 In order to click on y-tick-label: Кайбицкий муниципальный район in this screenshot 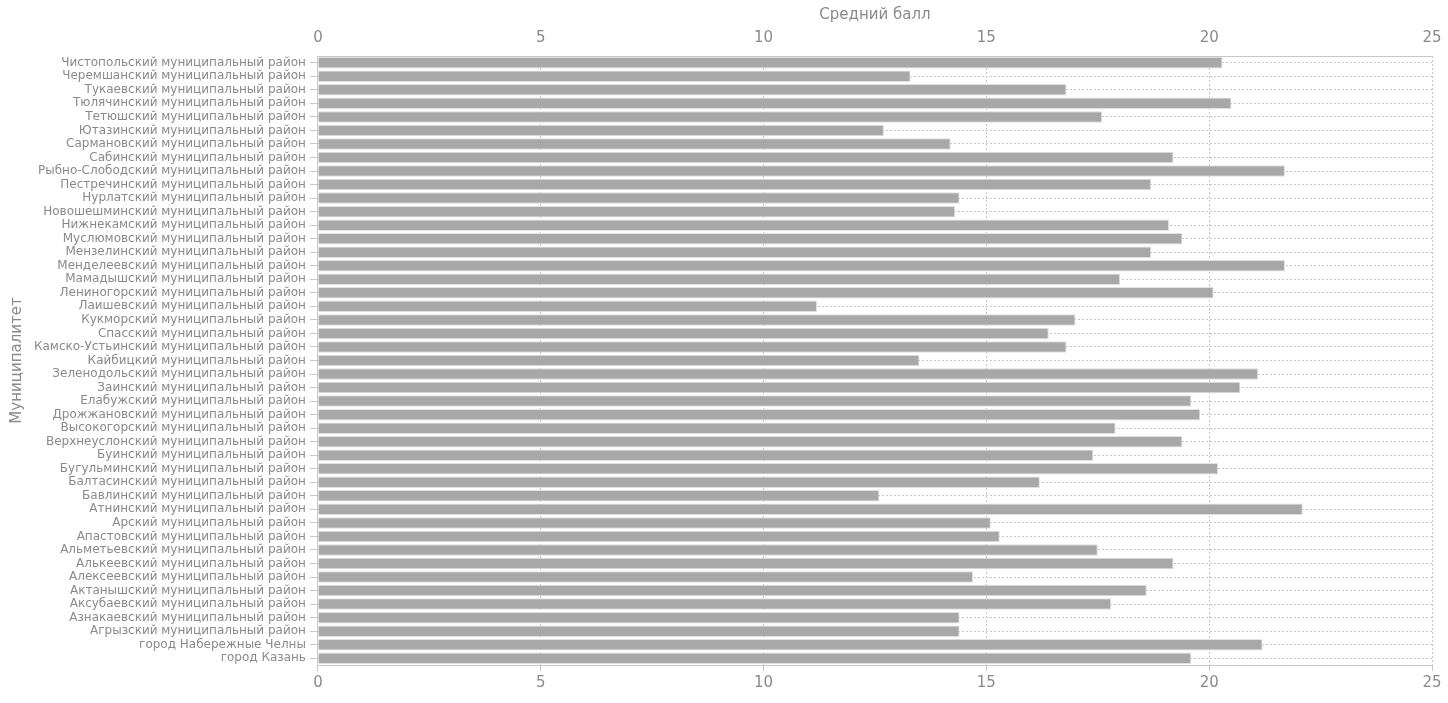, I will do `click(196, 359)`.